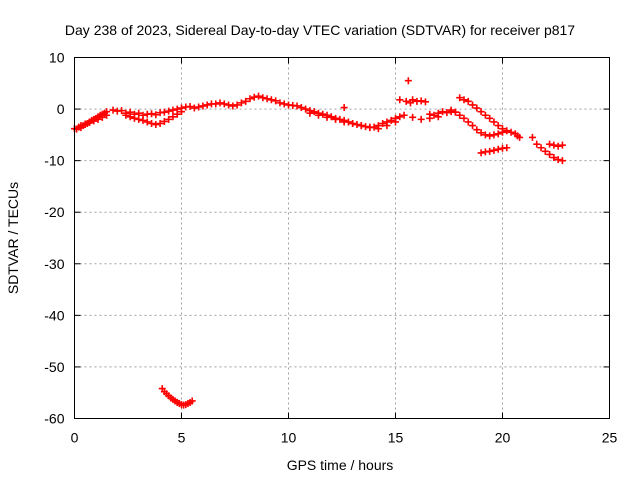  Describe the element at coordinates (13, 238) in the screenshot. I see `y-axis-label: SDTVAR / TECUs` at that location.